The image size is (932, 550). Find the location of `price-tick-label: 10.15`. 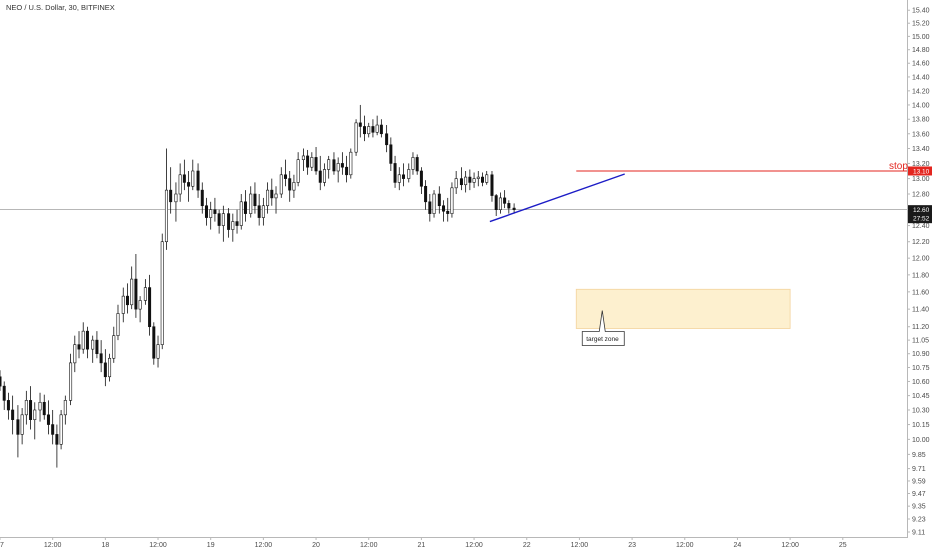

price-tick-label: 10.15 is located at coordinates (921, 425).